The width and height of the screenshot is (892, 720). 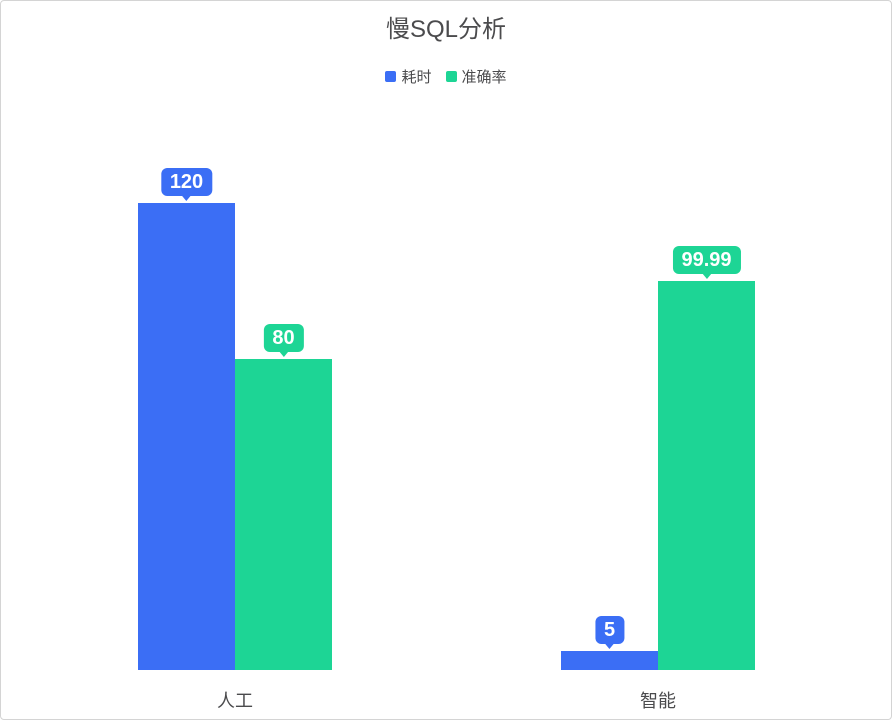 What do you see at coordinates (706, 475) in the screenshot?
I see `bar-accuracy-intelligent` at bounding box center [706, 475].